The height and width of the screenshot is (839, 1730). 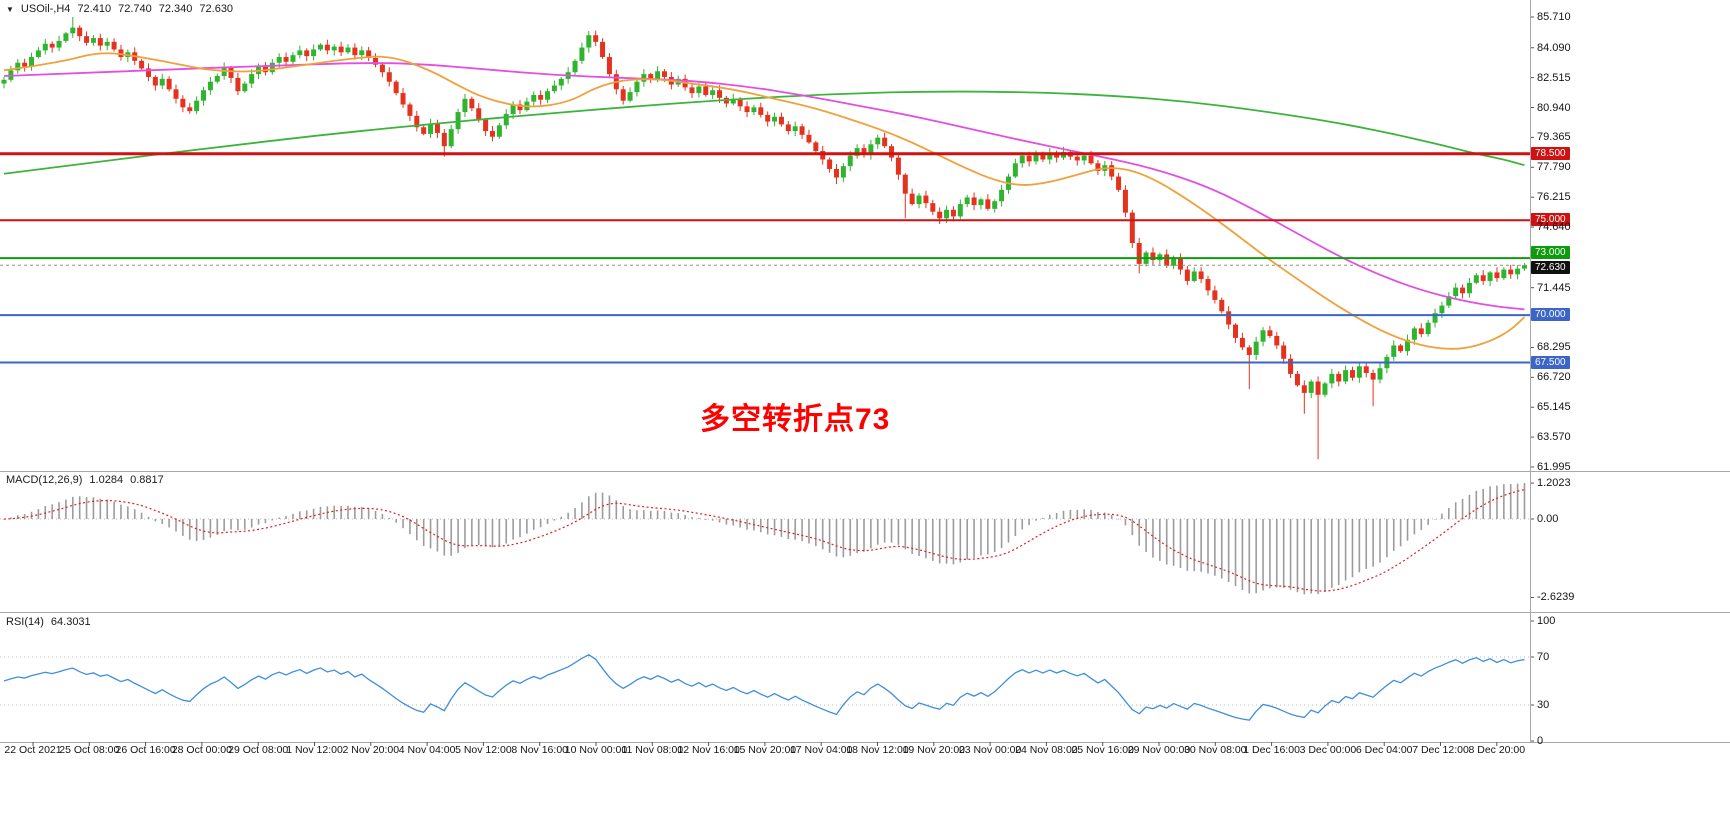 I want to click on rsi-line, so click(x=764, y=687).